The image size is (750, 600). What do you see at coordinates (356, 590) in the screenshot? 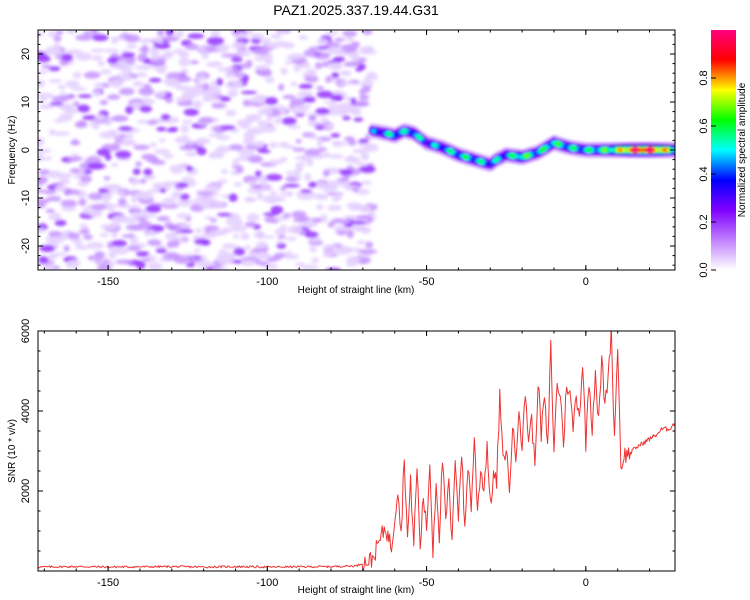
I see `snr-x-label: Height of straight line (km)` at bounding box center [356, 590].